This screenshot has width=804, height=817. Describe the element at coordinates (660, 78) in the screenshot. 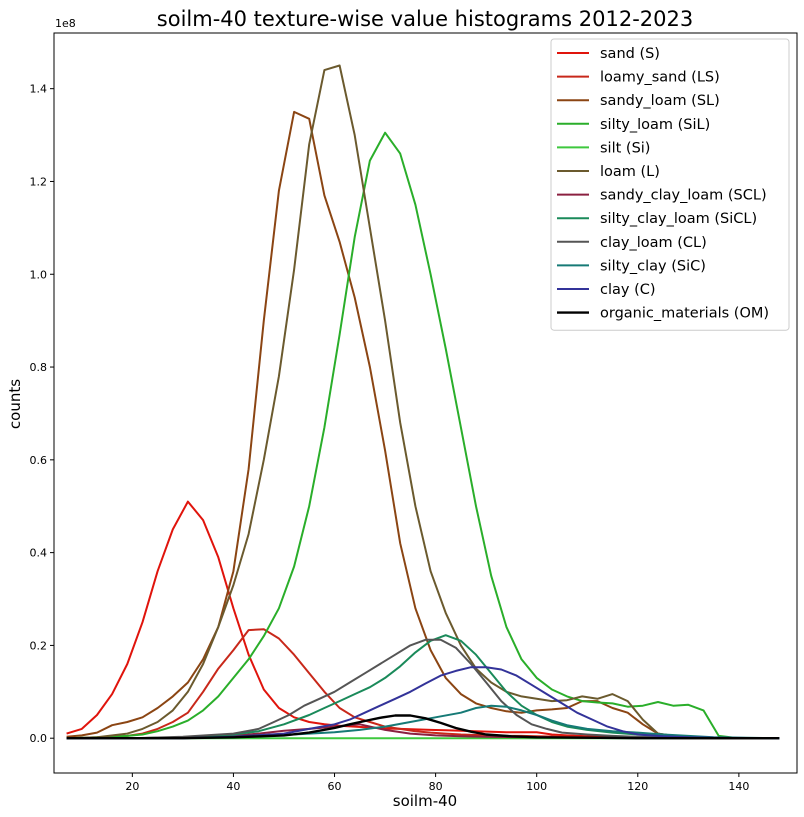

I see `legend-entry: loamy_sand (LS)` at that location.